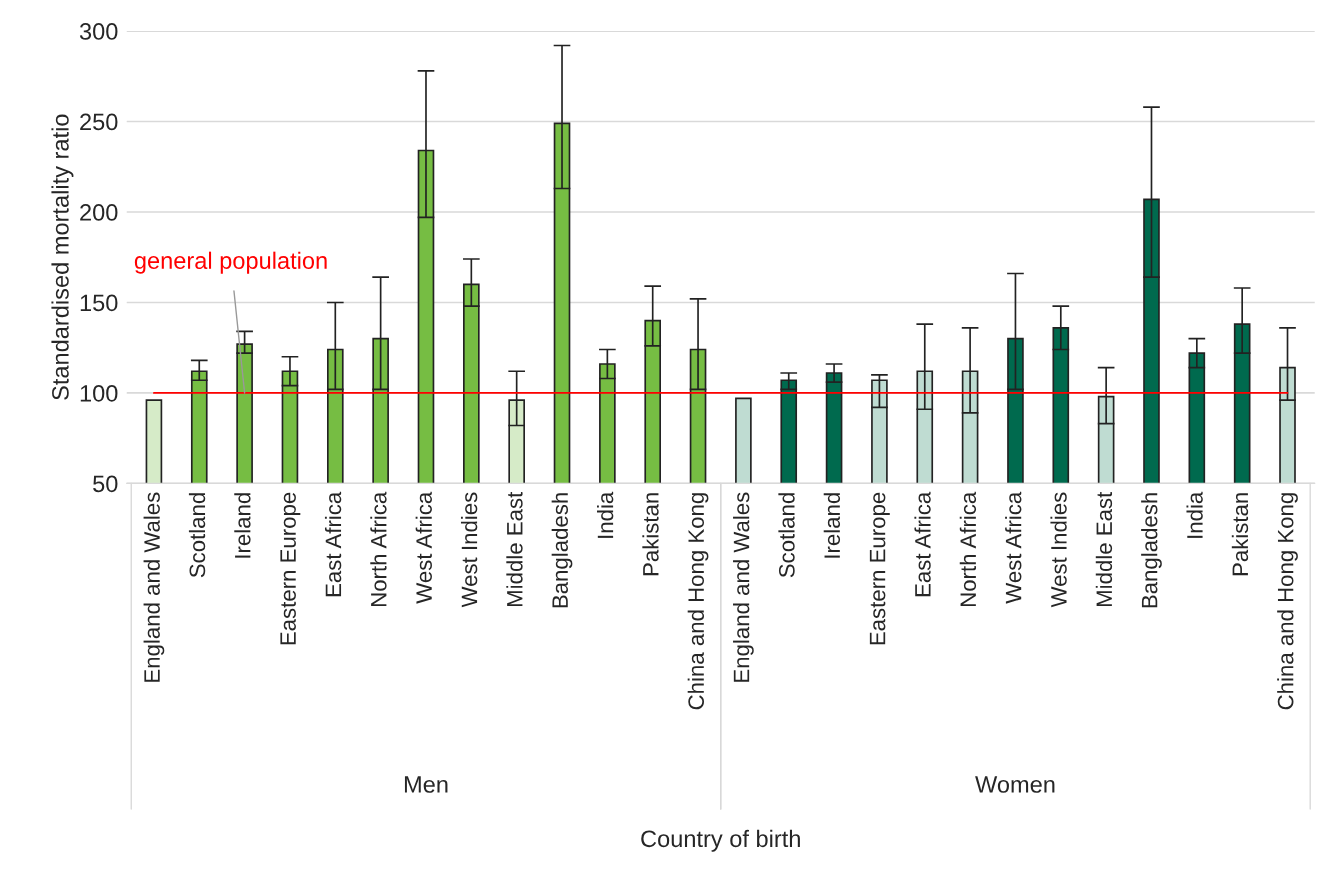  I want to click on y-tick-label: 200, so click(99, 212).